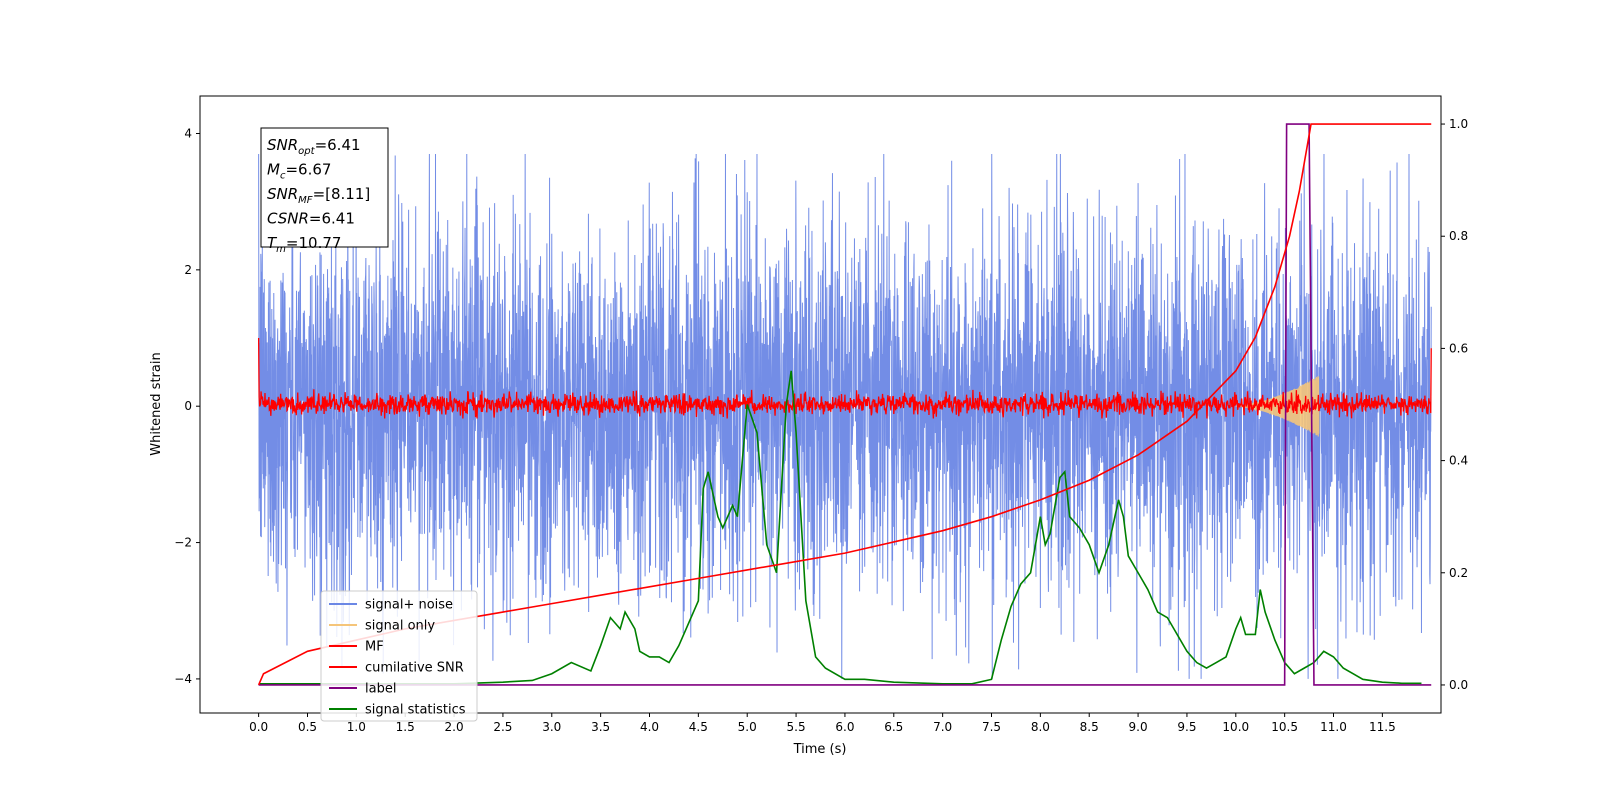 The height and width of the screenshot is (800, 1600). Describe the element at coordinates (1458, 124) in the screenshot. I see `y2-tick-label: 1.0` at that location.